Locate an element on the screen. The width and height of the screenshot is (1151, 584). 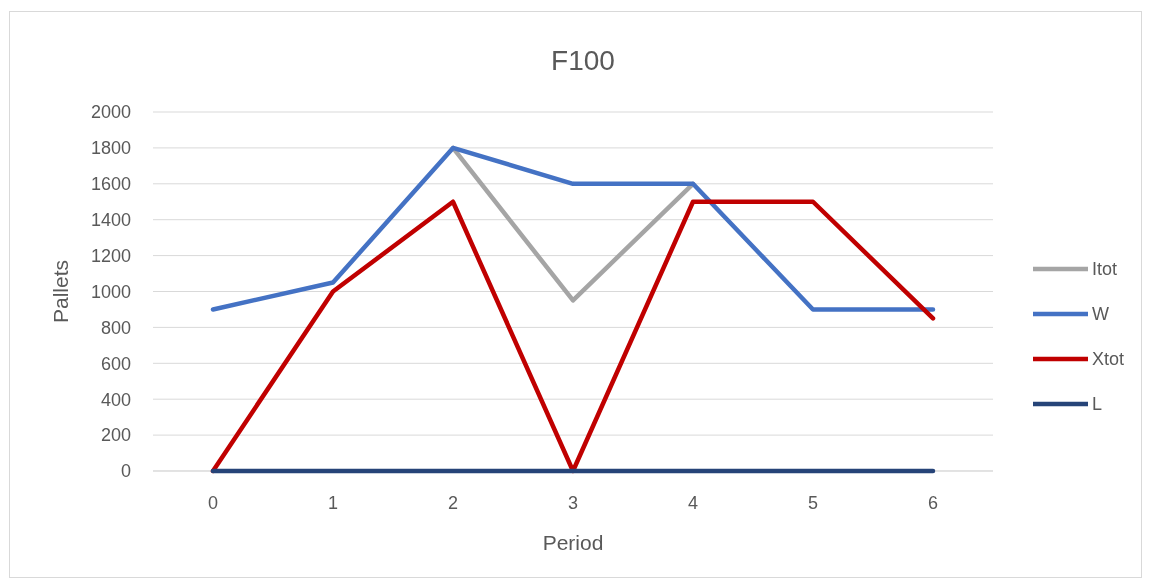
x-tick-label: 2 is located at coordinates (453, 503).